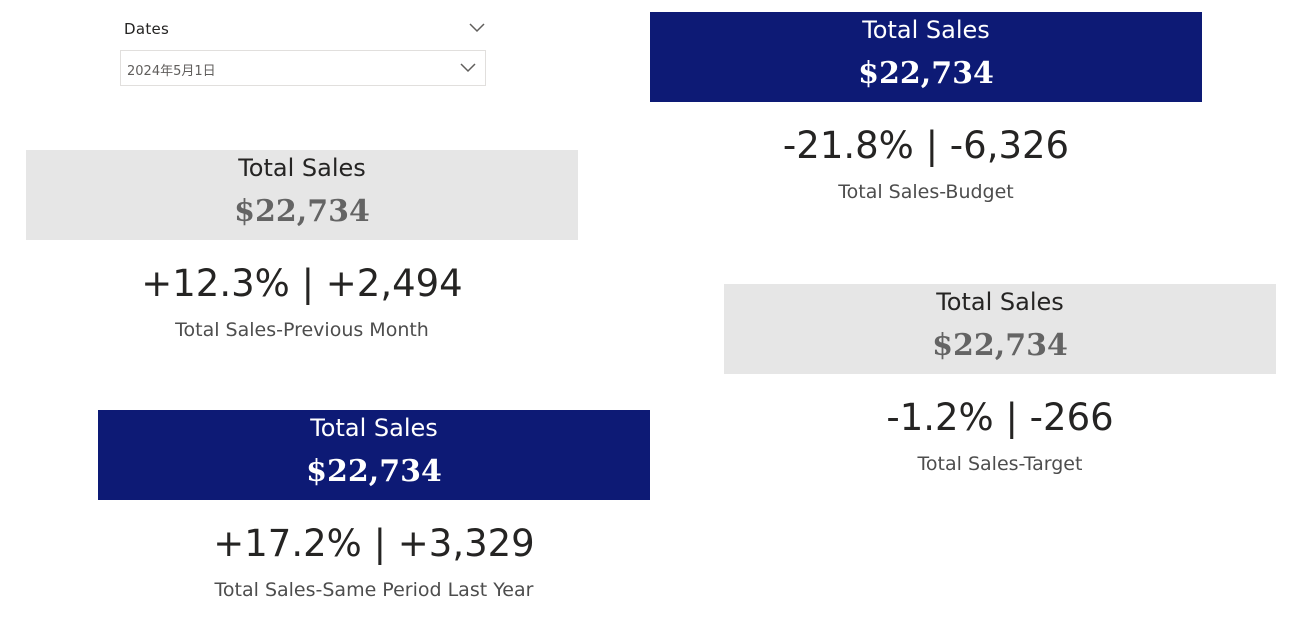 The image size is (1294, 634). I want to click on dates-slicer: Dates 2024年5月1日, so click(304, 52).